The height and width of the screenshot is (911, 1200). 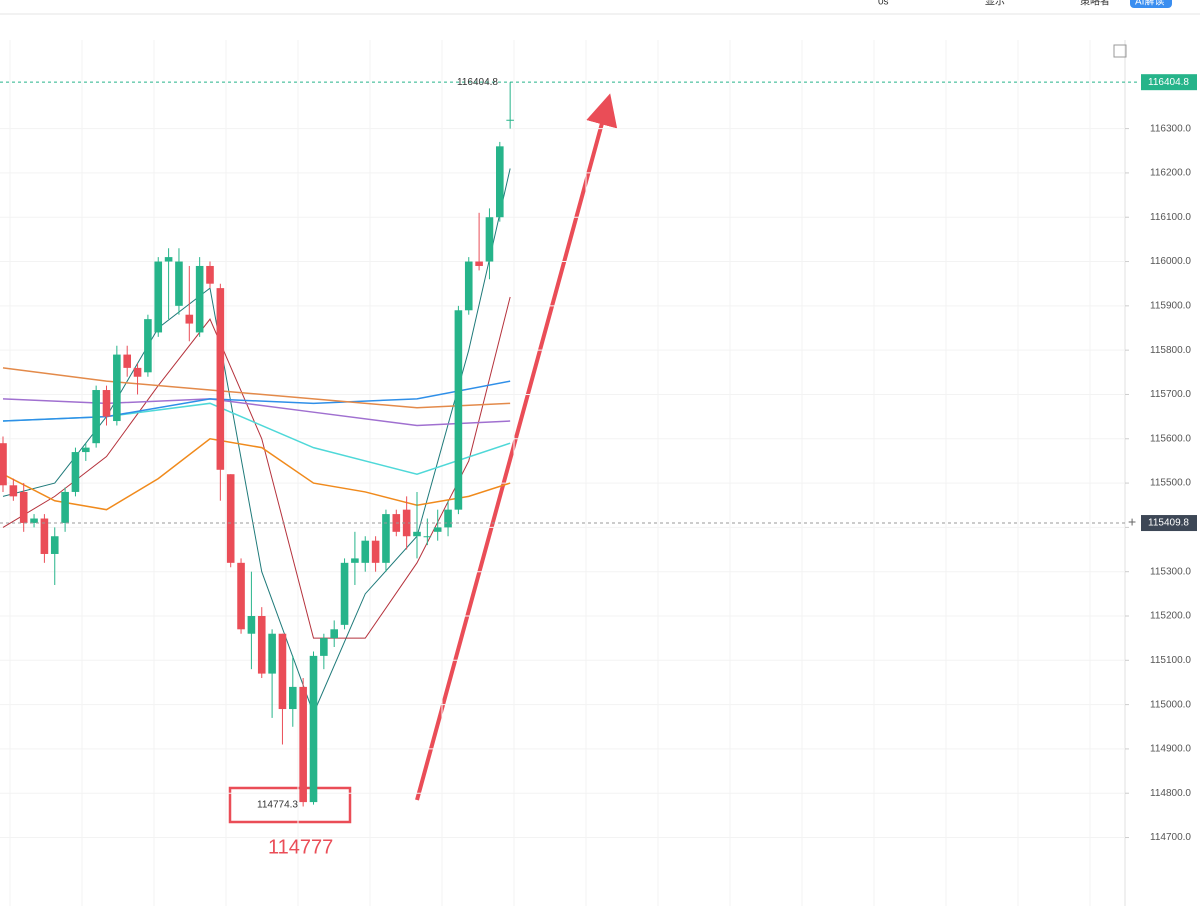 What do you see at coordinates (300, 847) in the screenshot?
I see `annotation: 114777` at bounding box center [300, 847].